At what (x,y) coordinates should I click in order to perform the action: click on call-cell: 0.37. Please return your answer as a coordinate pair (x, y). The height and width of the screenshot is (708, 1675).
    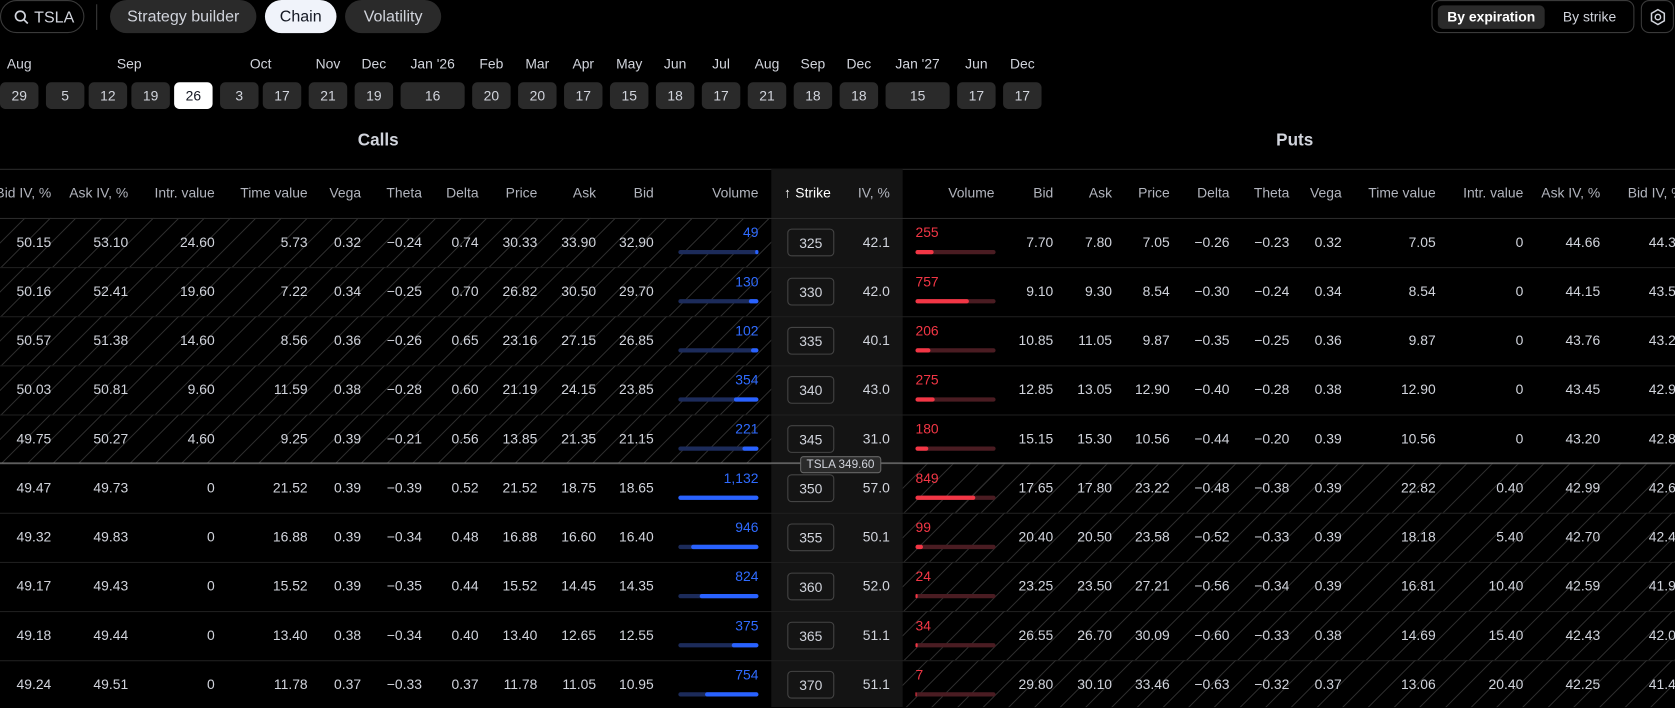
    Looking at the image, I should click on (465, 684).